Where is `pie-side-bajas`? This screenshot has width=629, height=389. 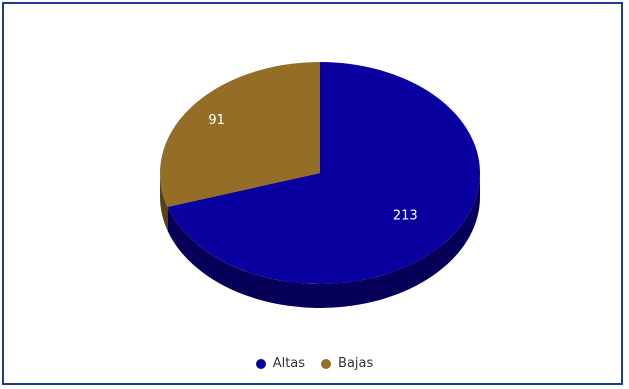 pie-side-bajas is located at coordinates (164, 202).